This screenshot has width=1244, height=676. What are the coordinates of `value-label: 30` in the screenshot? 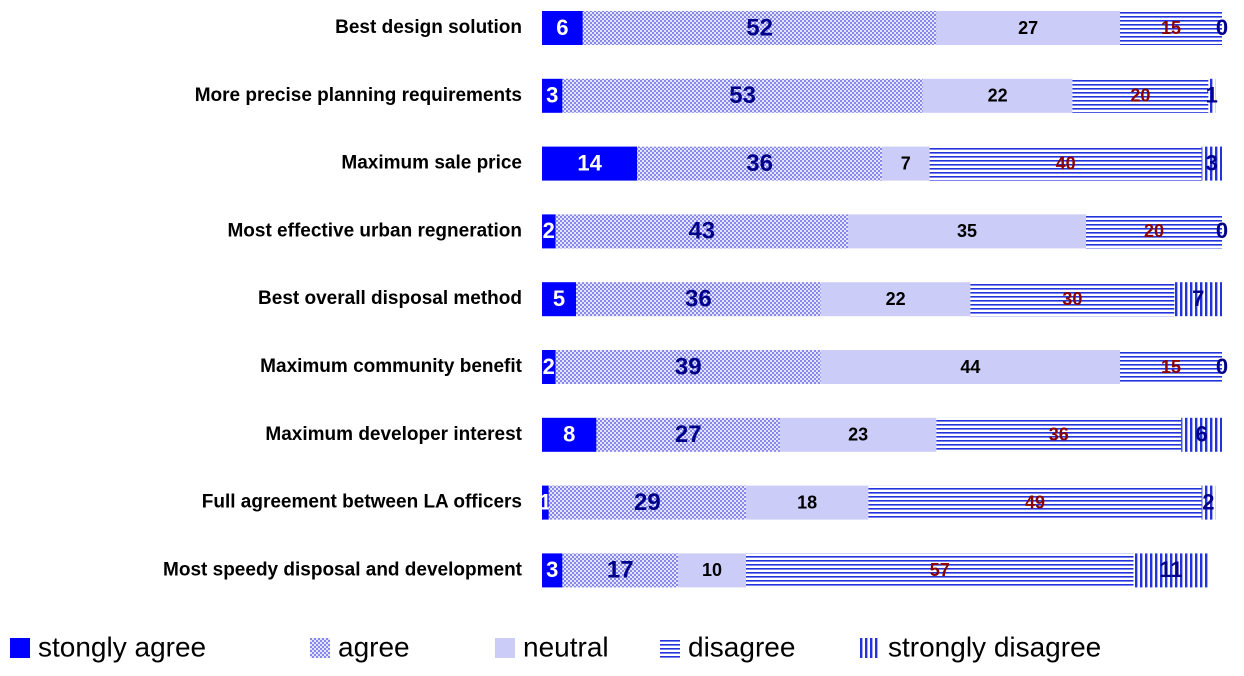 It's located at (1072, 299).